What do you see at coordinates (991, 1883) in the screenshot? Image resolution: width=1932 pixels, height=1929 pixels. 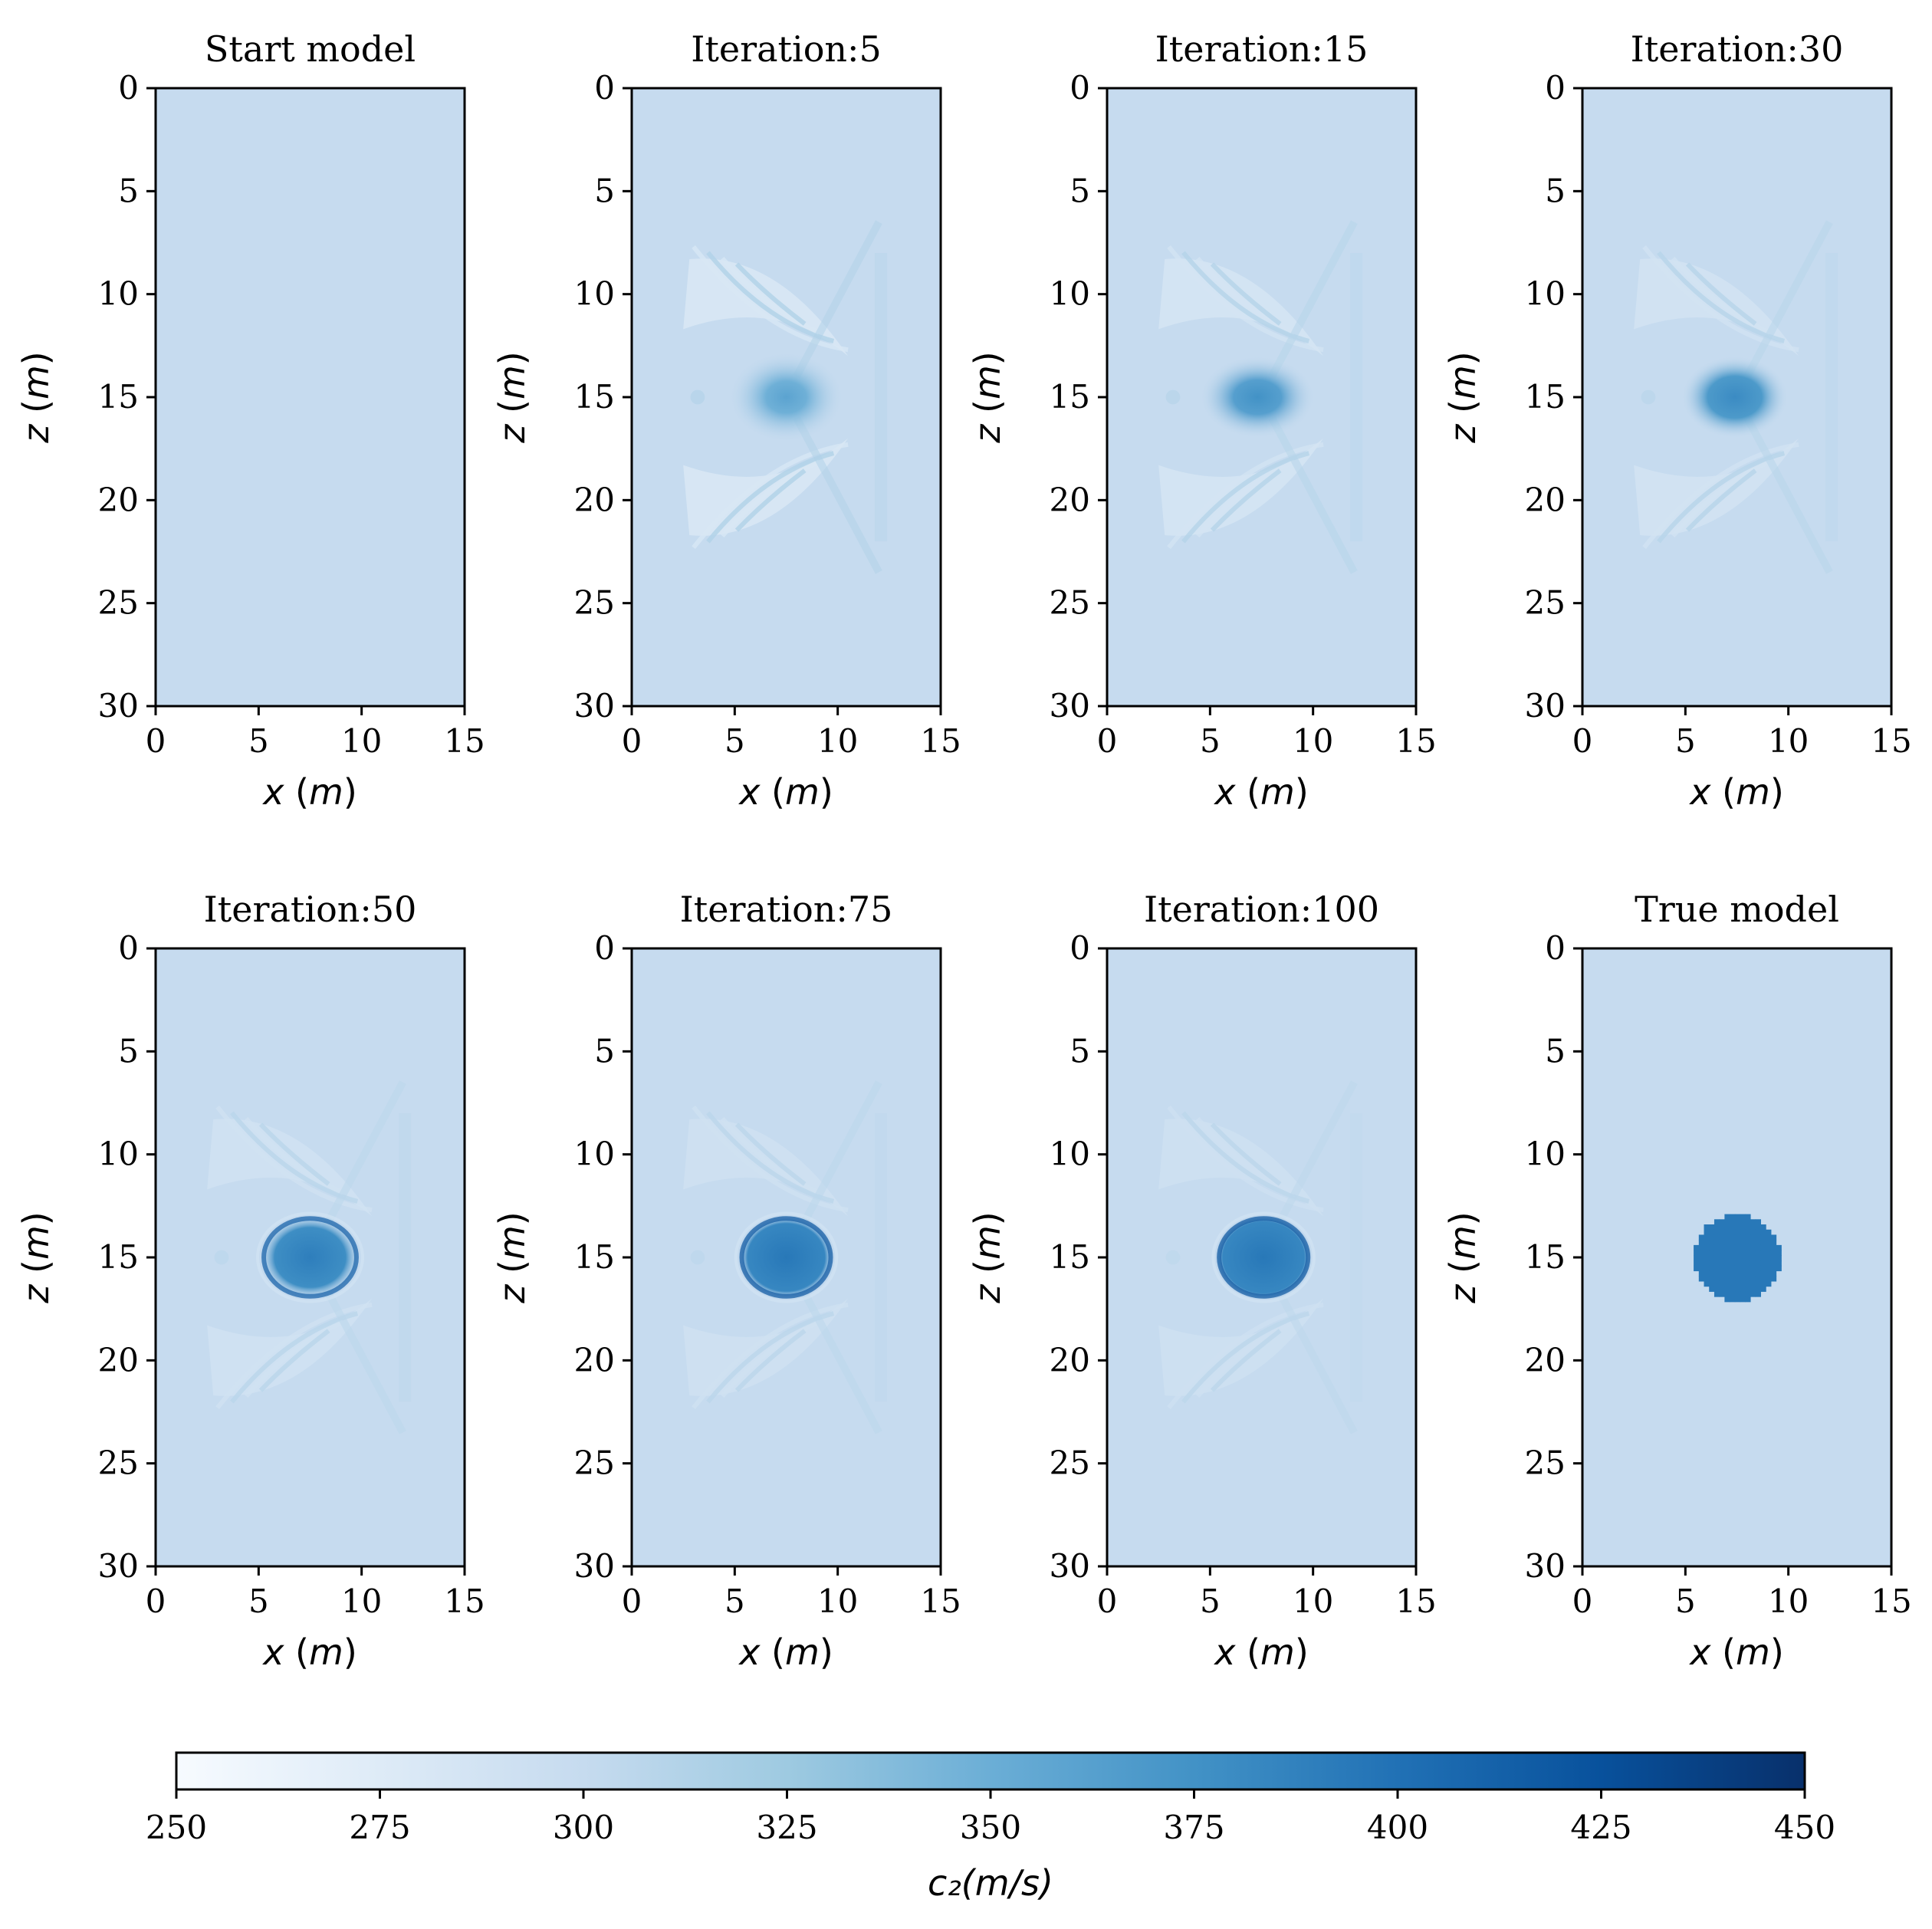 I see `colorbar-label: c₂(m/s)` at bounding box center [991, 1883].